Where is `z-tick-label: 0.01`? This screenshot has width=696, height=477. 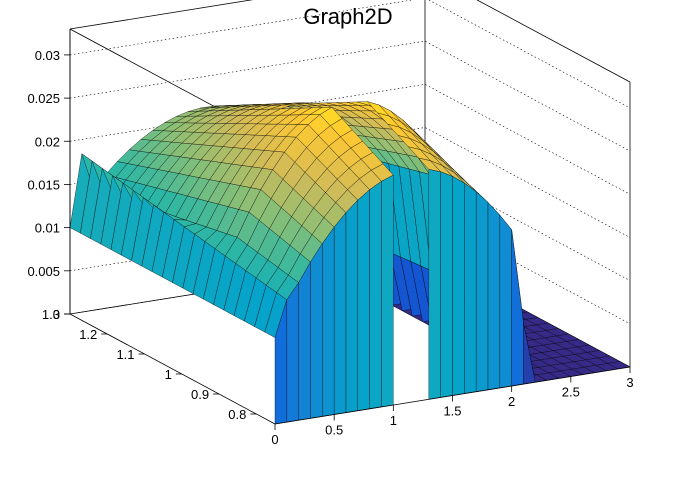
z-tick-label: 0.01 is located at coordinates (47, 228).